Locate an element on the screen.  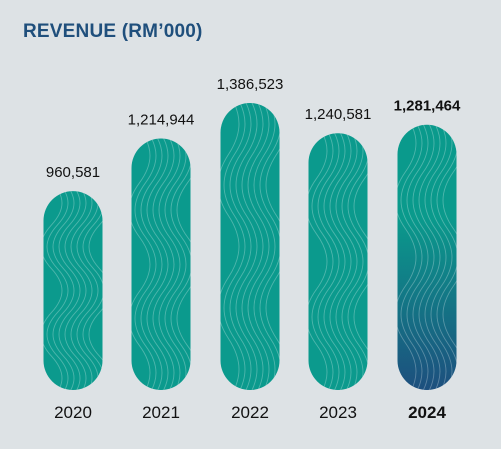
bar-rect-2024 is located at coordinates (427, 257).